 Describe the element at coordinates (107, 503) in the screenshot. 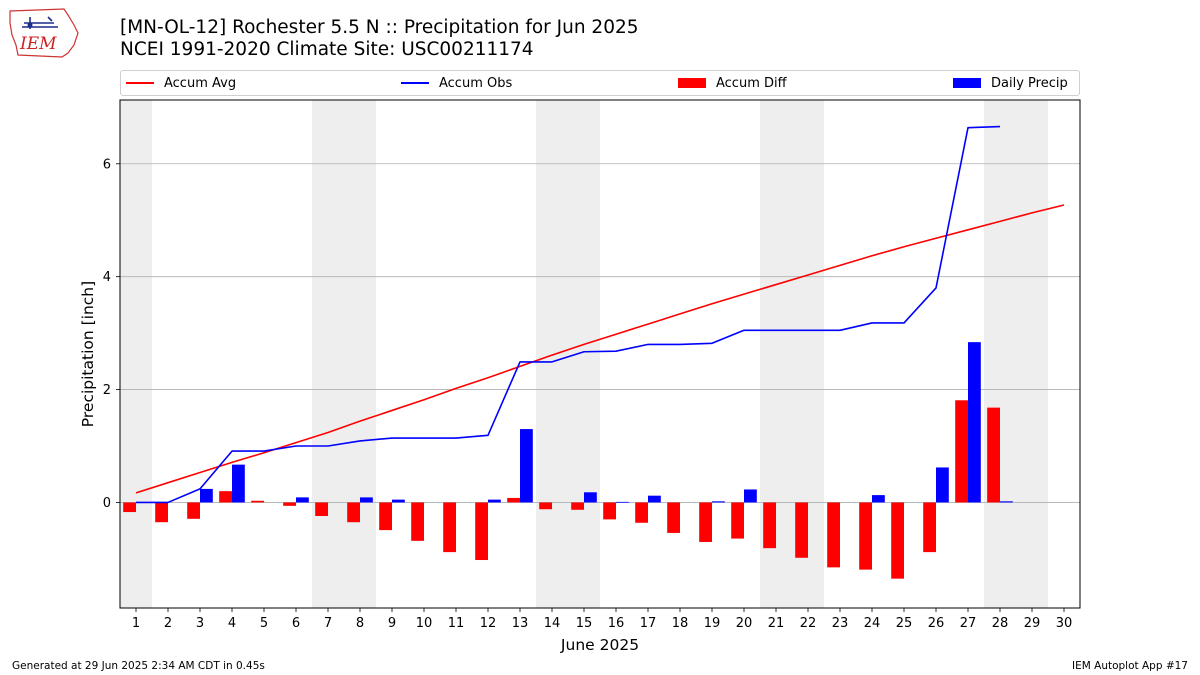

I see `y-tick-label-0: 0` at that location.